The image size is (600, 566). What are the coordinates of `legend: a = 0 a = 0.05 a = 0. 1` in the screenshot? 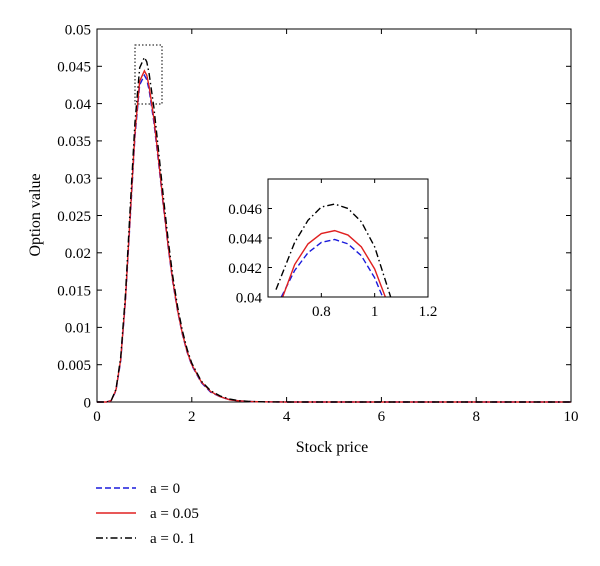 It's located at (147, 514).